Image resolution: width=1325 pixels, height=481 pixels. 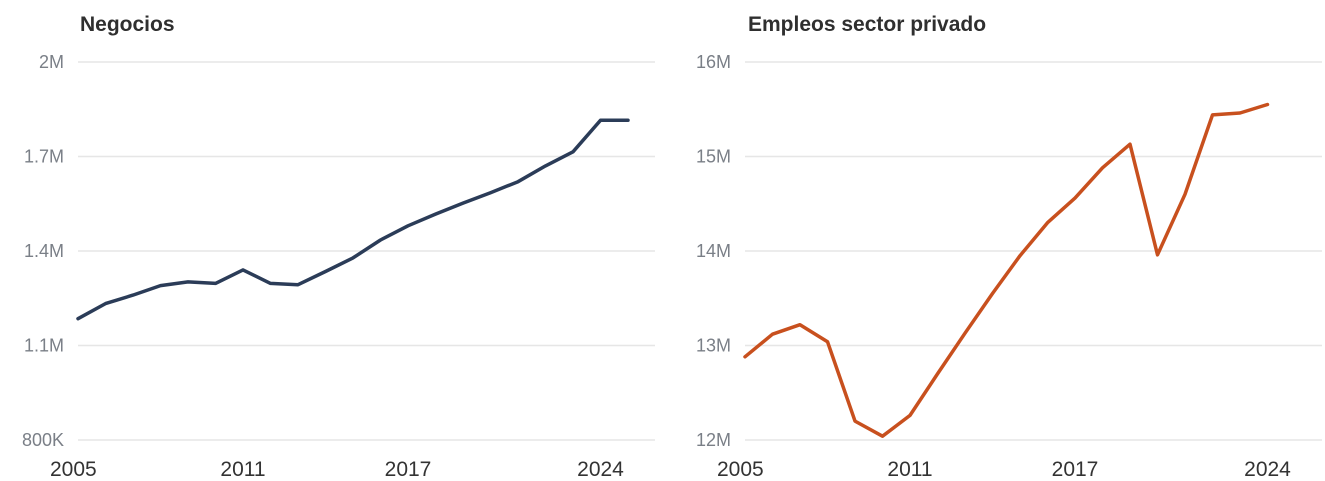 I want to click on chart-title: Negocios, so click(x=127, y=24).